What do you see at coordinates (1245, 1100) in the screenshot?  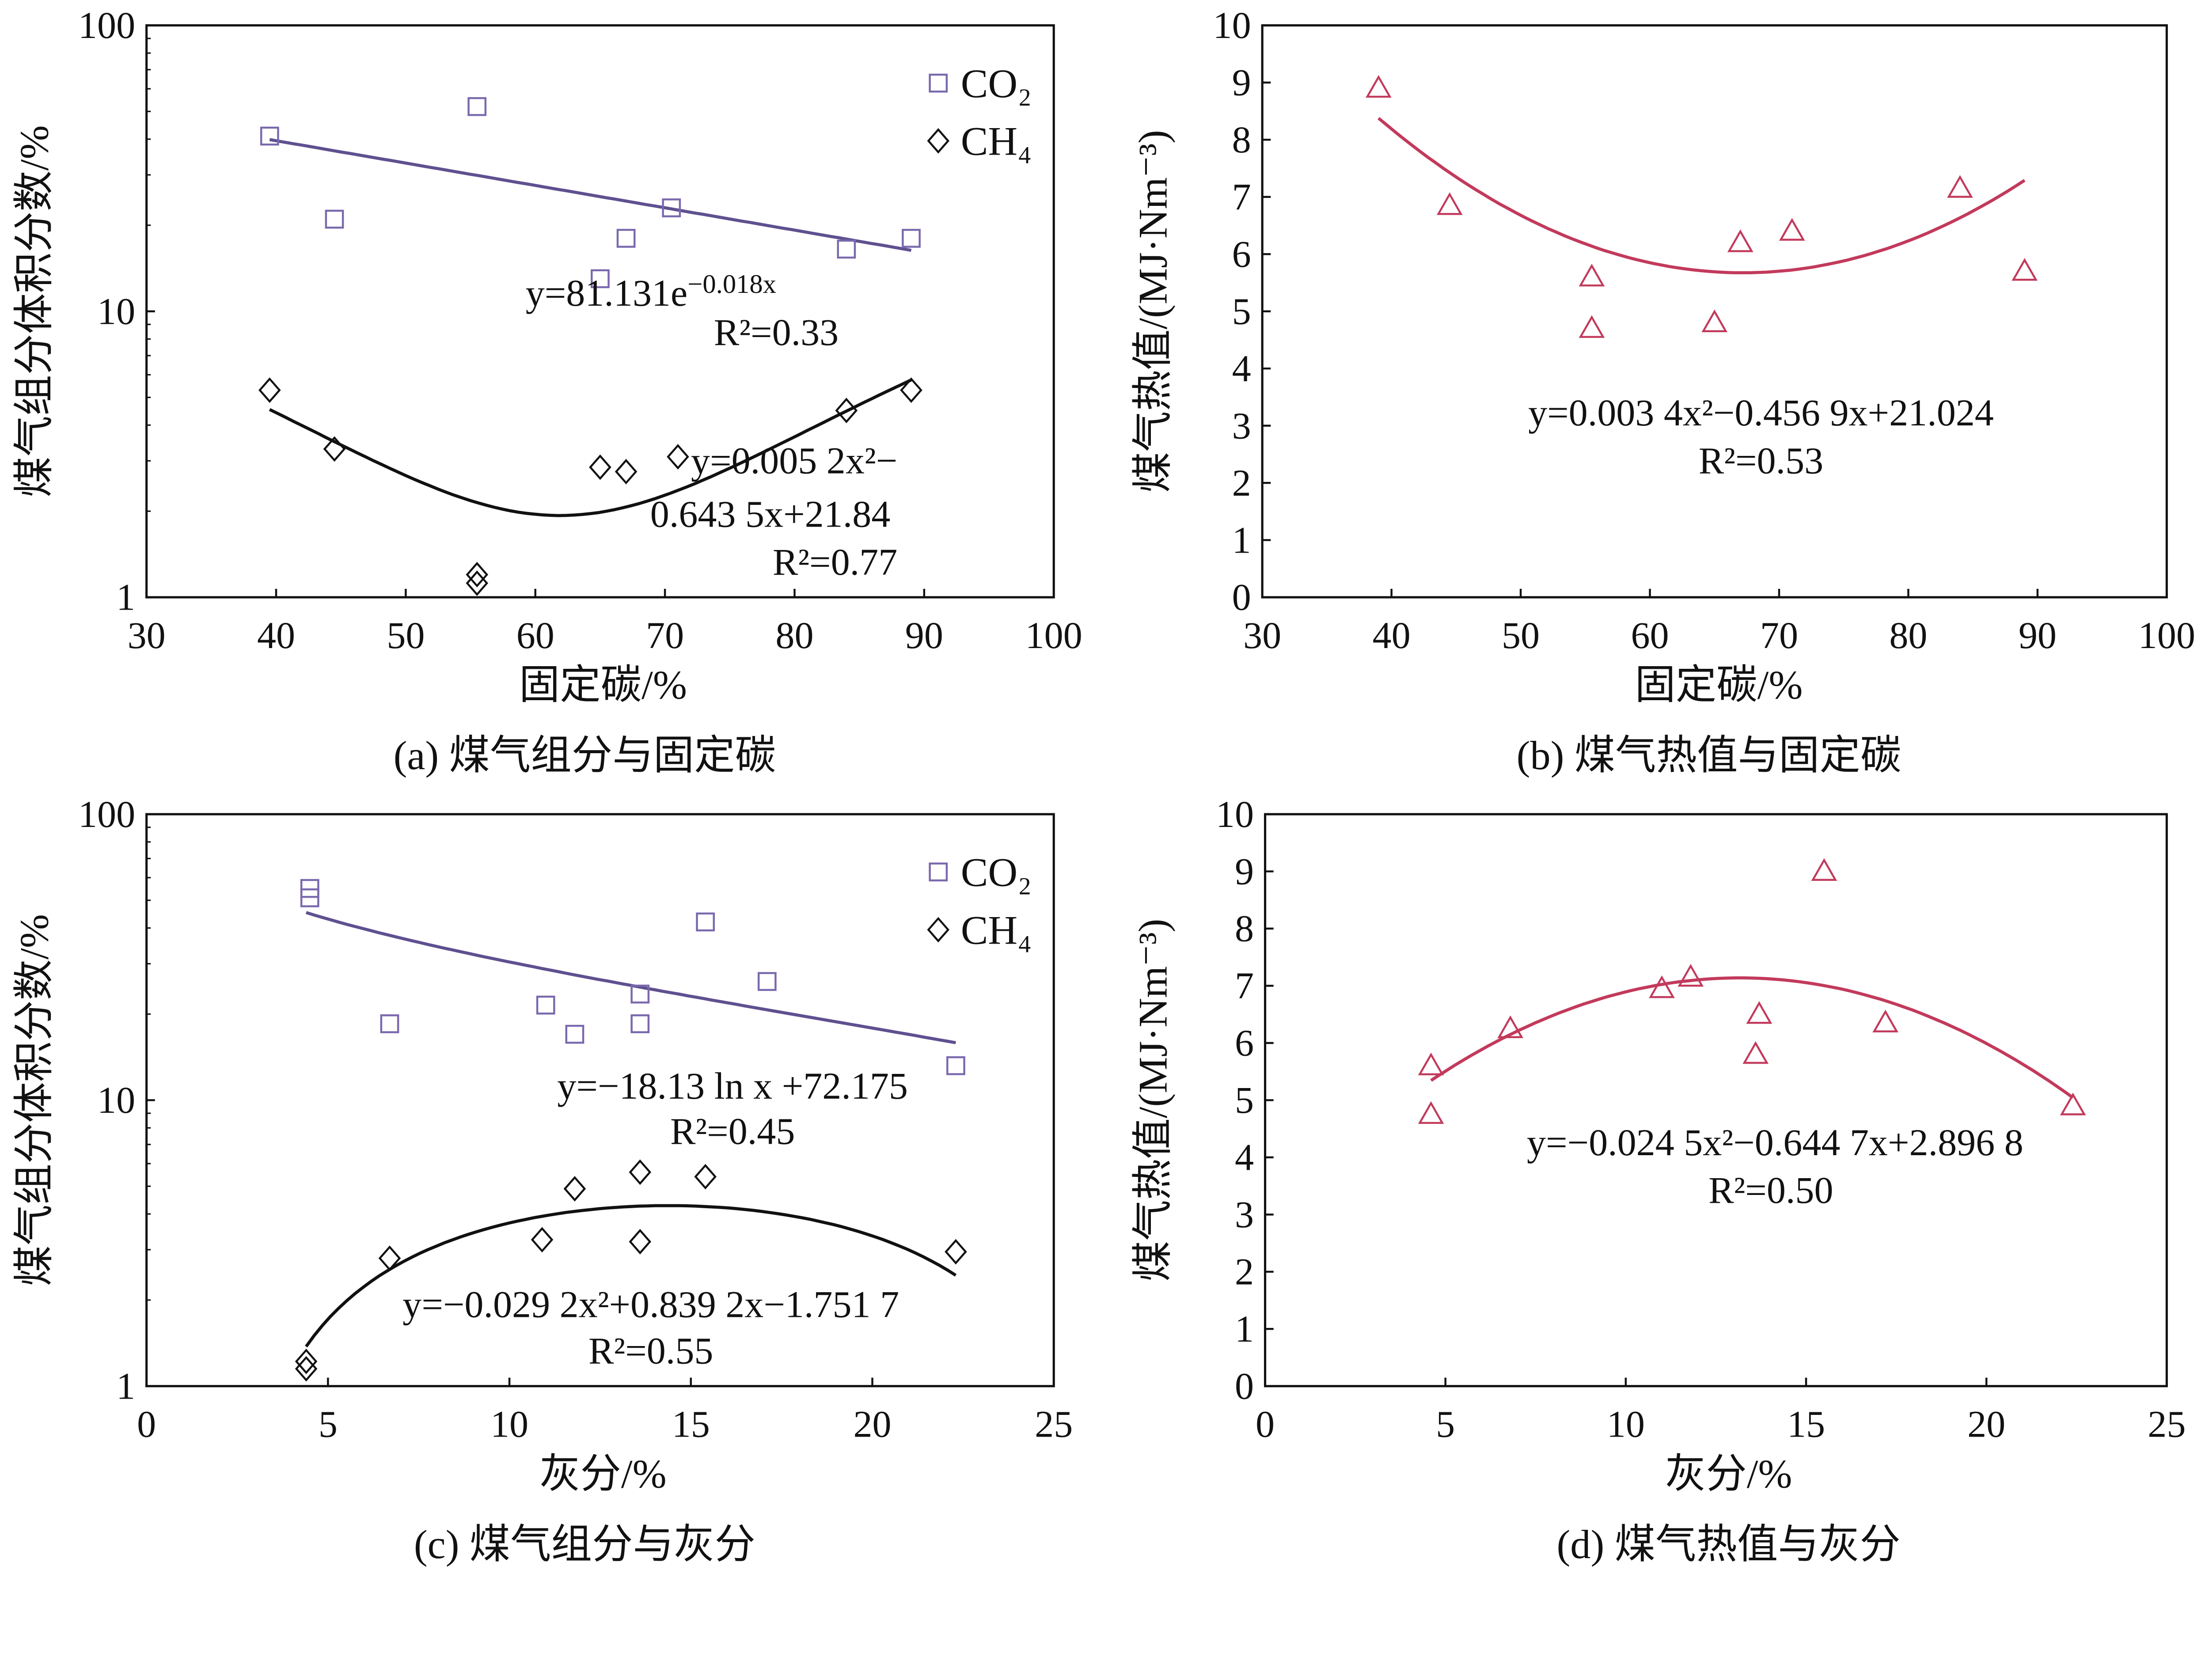 I see `y-tick-label: 5` at bounding box center [1245, 1100].